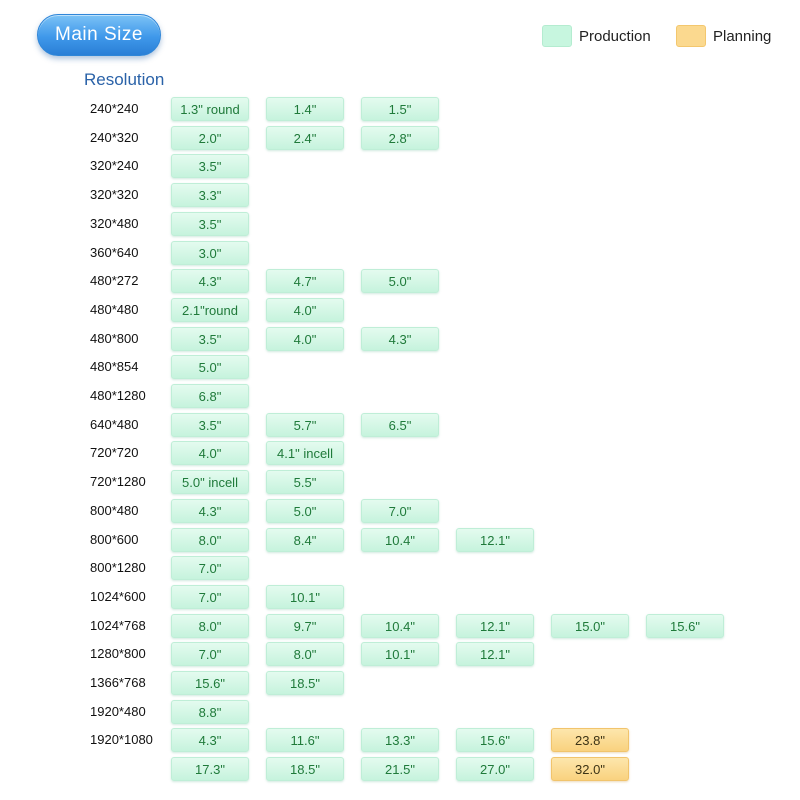  Describe the element at coordinates (118, 481) in the screenshot. I see `resolution-label: 720*1280` at that location.